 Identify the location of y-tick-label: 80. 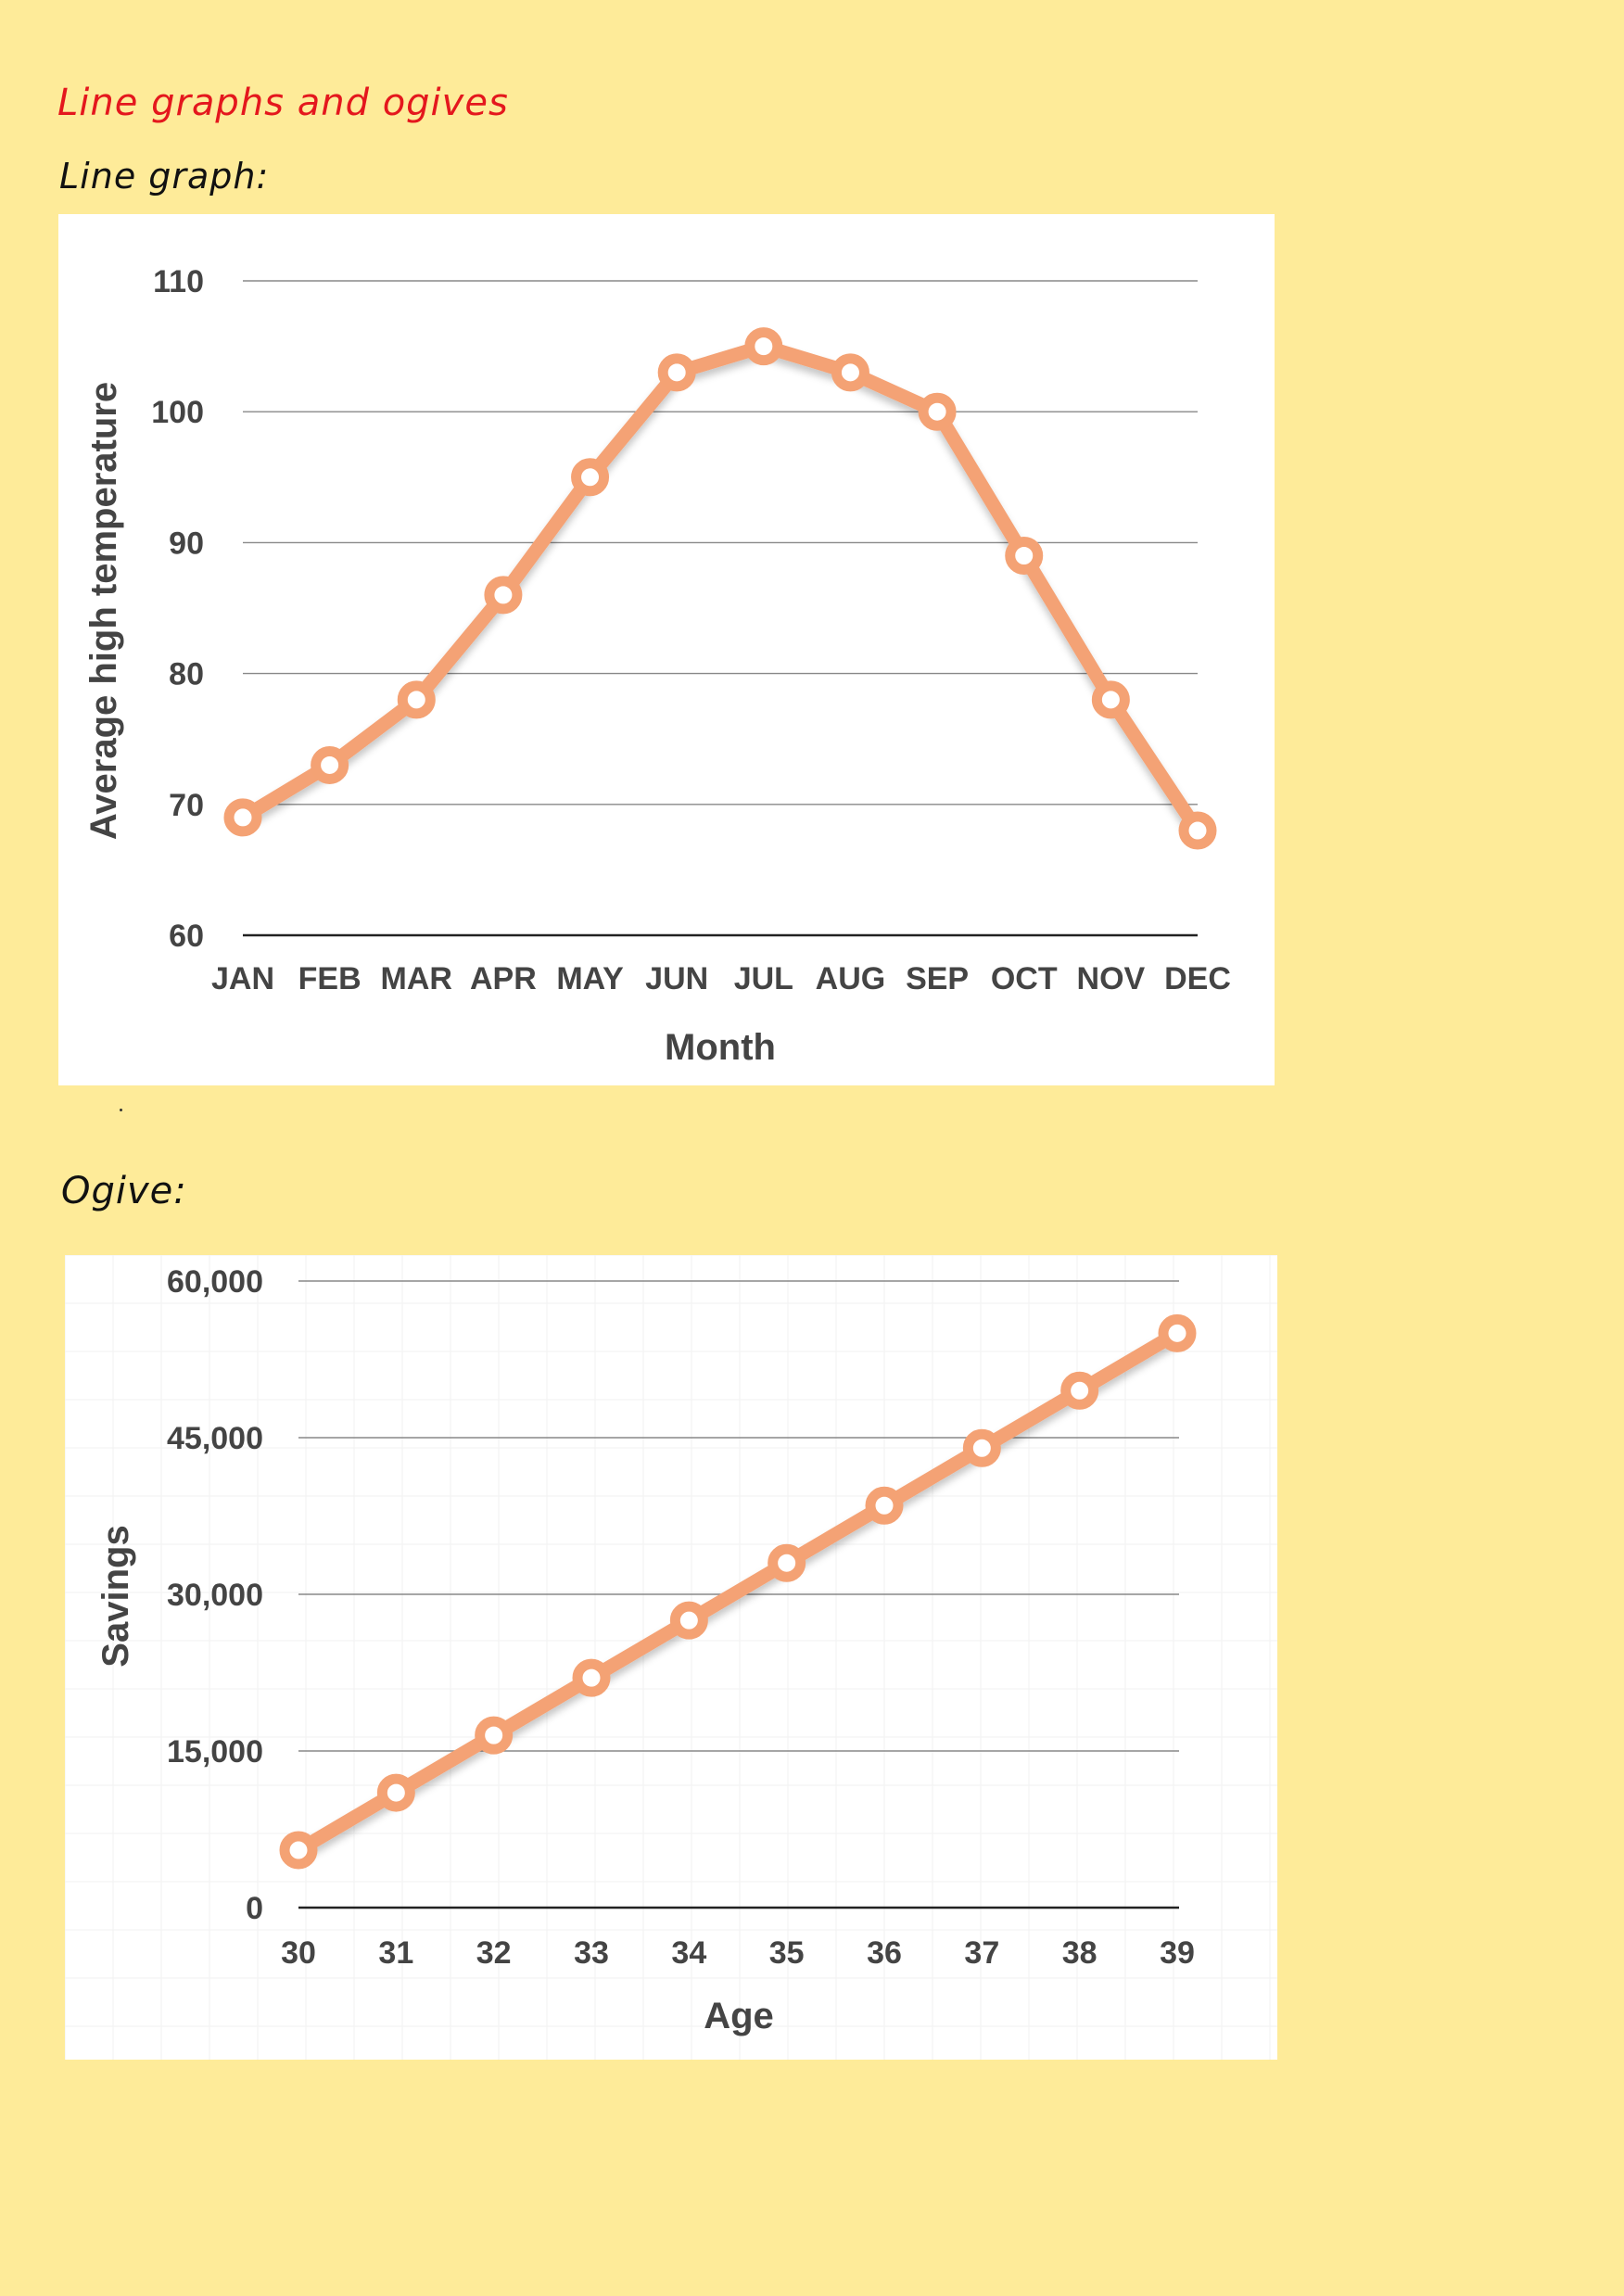
(186, 674).